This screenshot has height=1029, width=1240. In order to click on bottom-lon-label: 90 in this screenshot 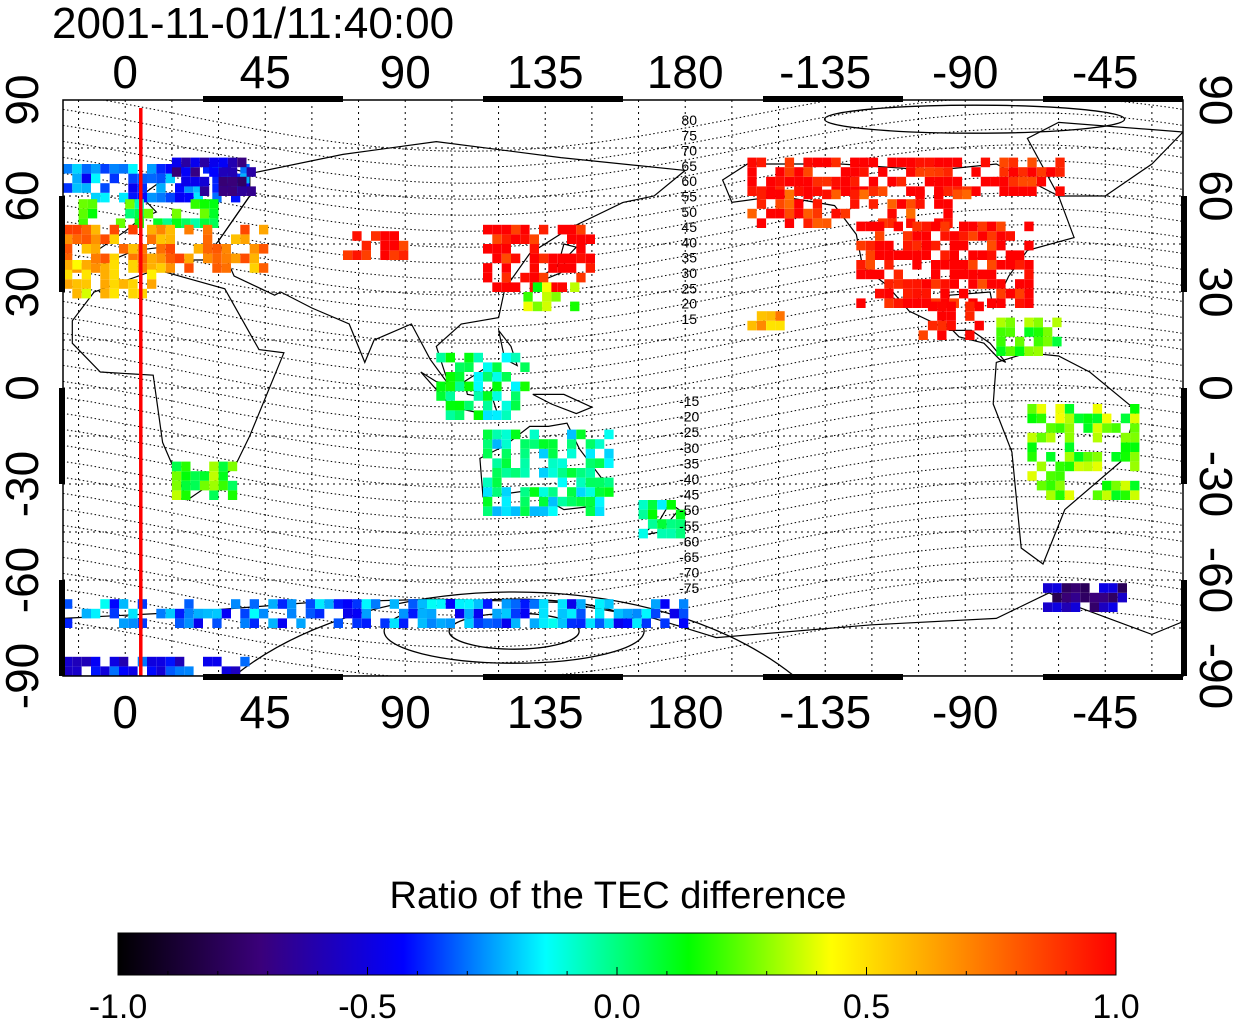, I will do `click(405, 712)`.